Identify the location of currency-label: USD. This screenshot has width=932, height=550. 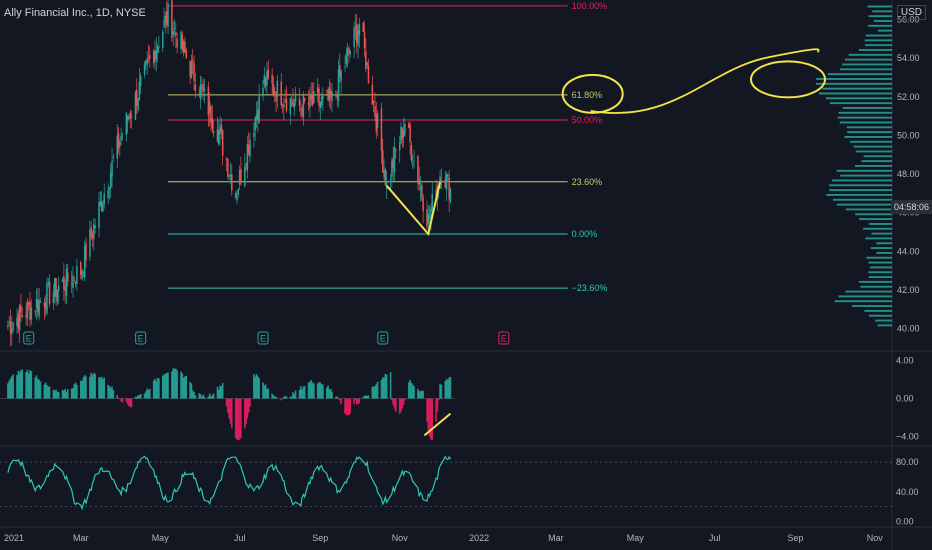
(911, 12).